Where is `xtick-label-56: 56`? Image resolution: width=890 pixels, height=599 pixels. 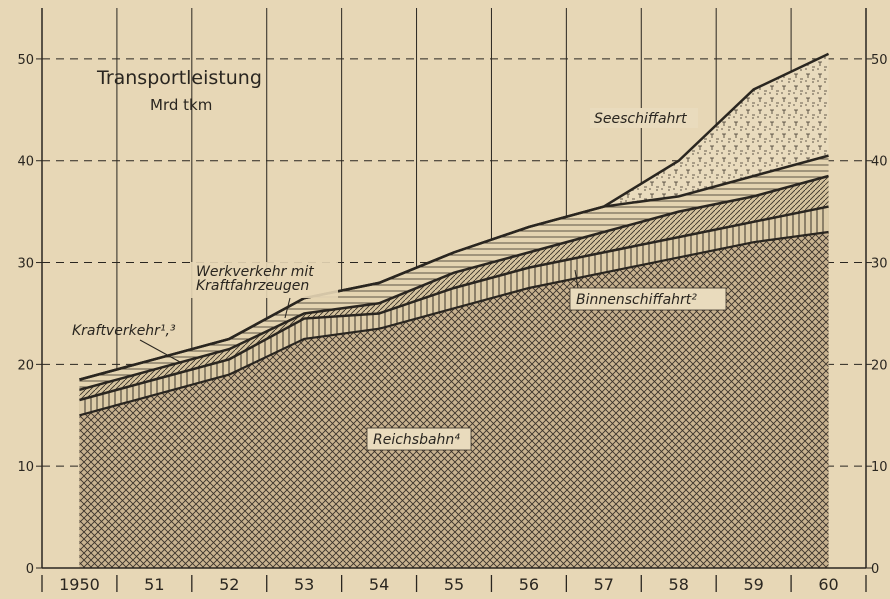
xtick-label-56: 56 is located at coordinates (529, 584).